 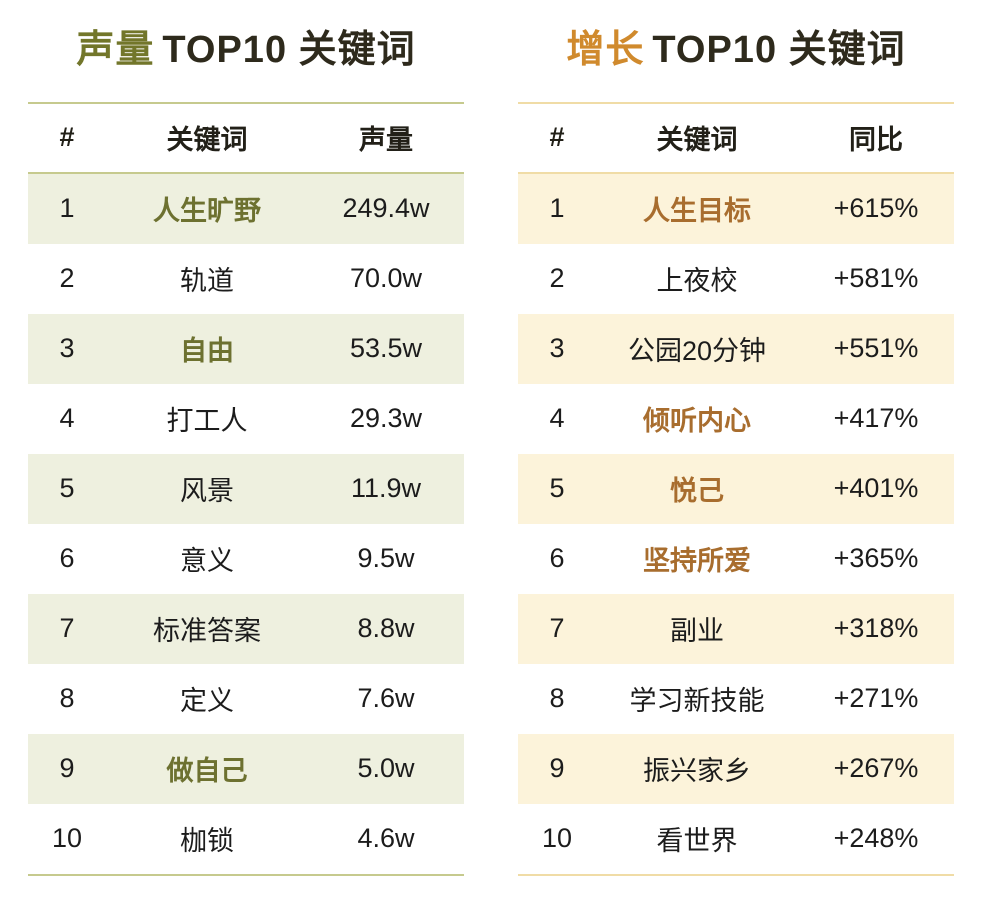 I want to click on keyword-cell: 人生旷野, so click(x=207, y=211).